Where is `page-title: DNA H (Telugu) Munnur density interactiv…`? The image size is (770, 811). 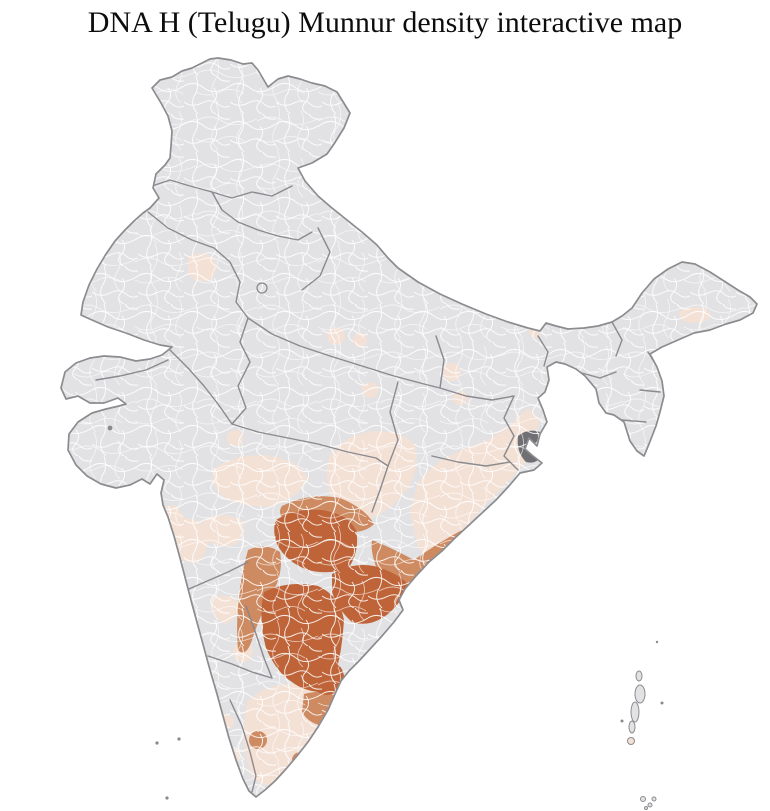 page-title: DNA H (Telugu) Munnur density interactiv… is located at coordinates (385, 22).